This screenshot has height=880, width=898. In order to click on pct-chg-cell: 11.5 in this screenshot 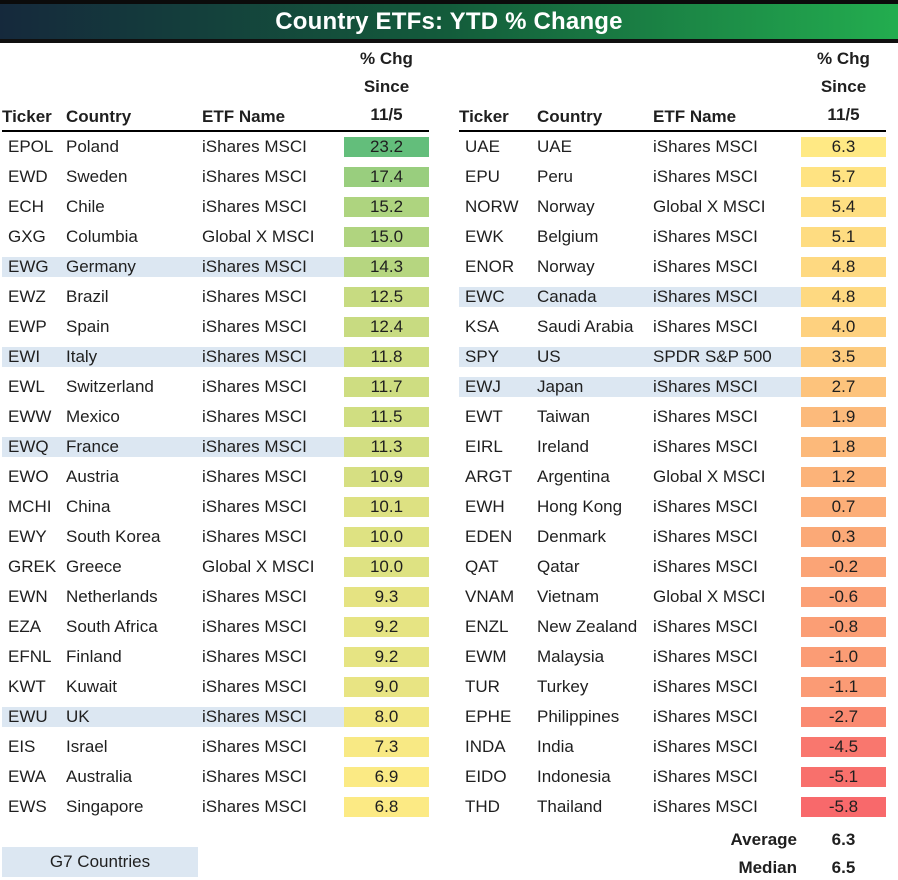, I will do `click(386, 417)`.